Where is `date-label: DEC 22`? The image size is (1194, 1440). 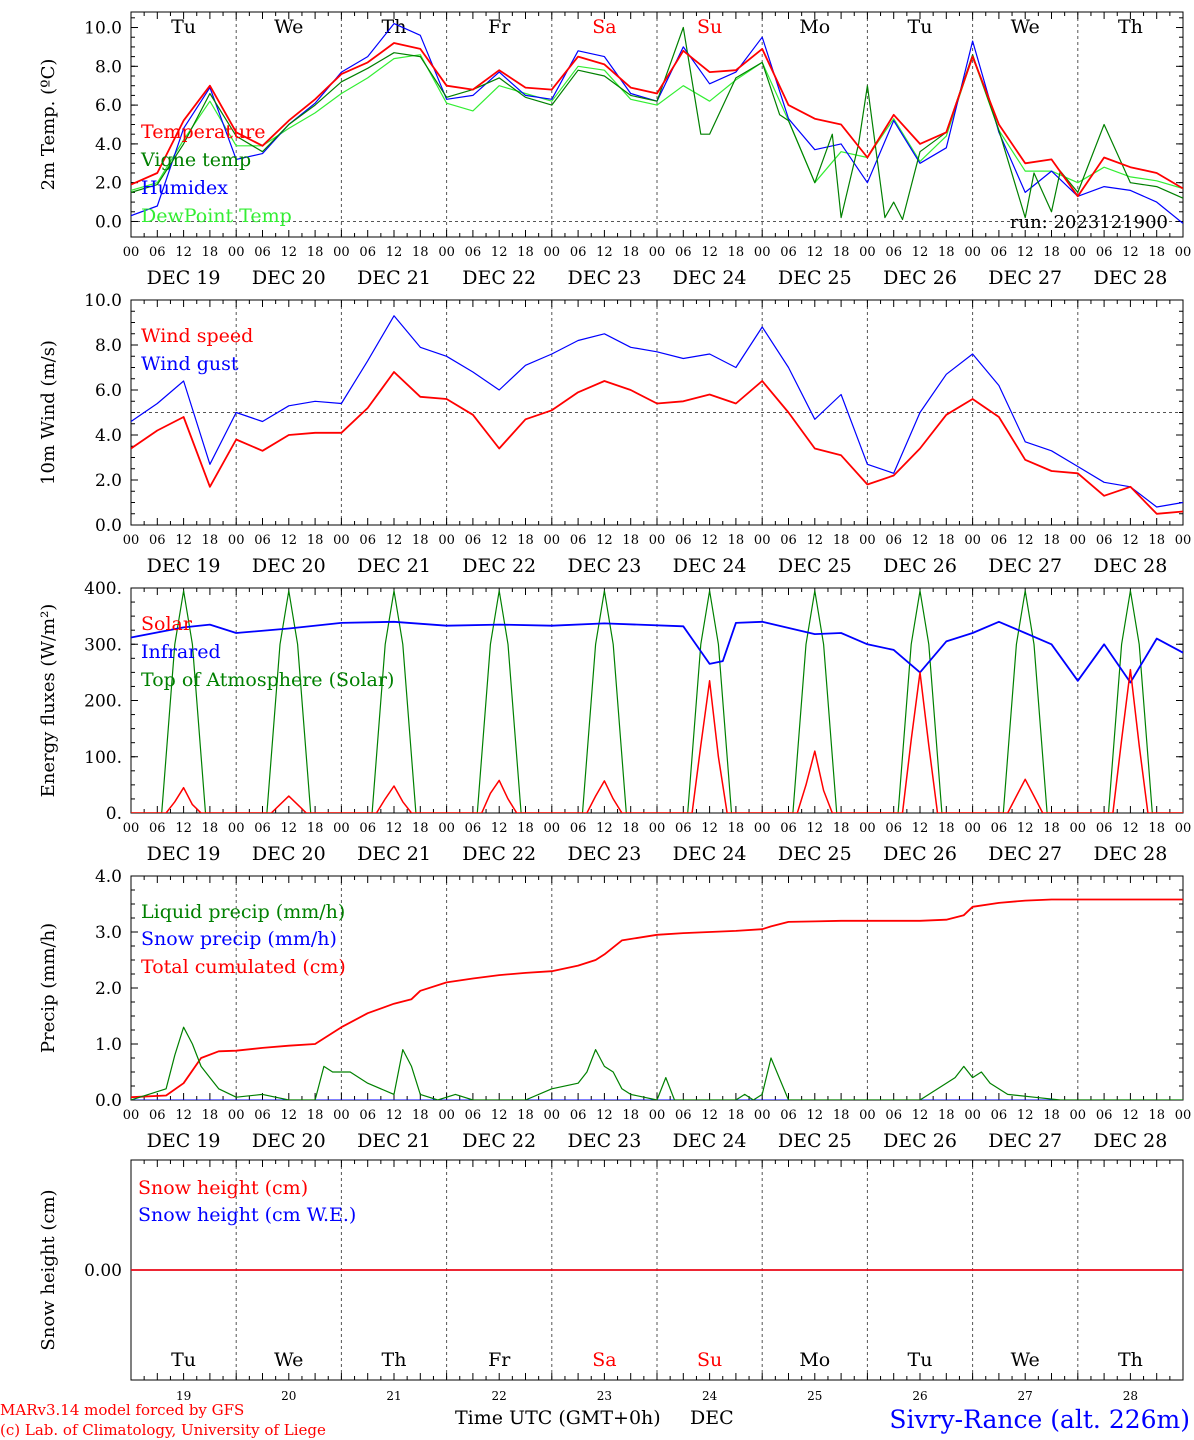 date-label: DEC 22 is located at coordinates (499, 566).